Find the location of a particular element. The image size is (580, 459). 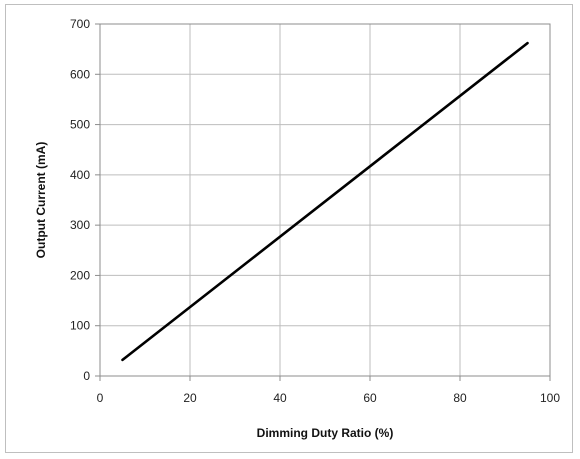

x-tick-label: 100 is located at coordinates (550, 398).